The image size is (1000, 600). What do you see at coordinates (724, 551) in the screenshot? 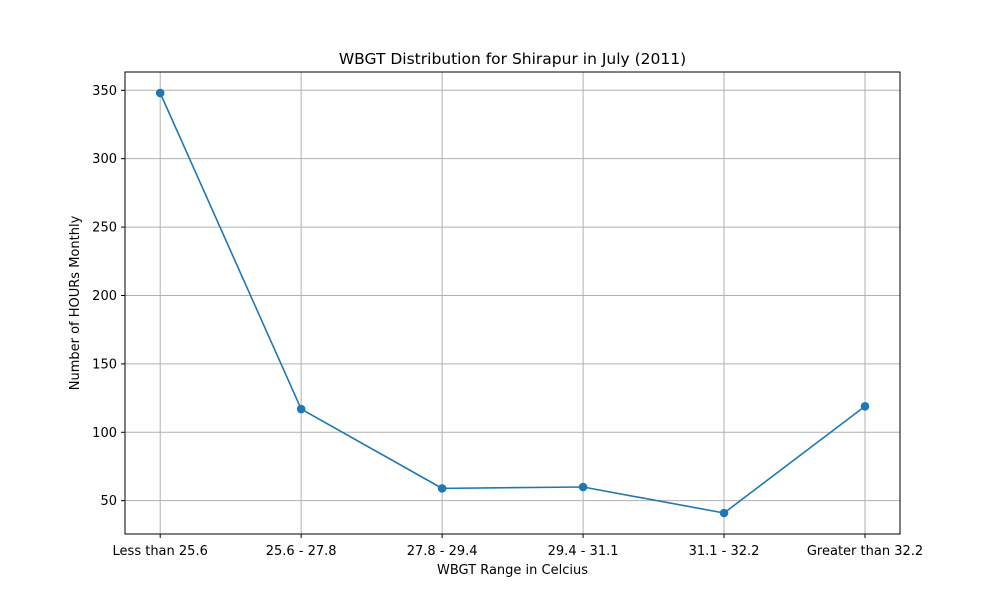
I see `x-tick-label: 31.1 - 32.2` at bounding box center [724, 551].